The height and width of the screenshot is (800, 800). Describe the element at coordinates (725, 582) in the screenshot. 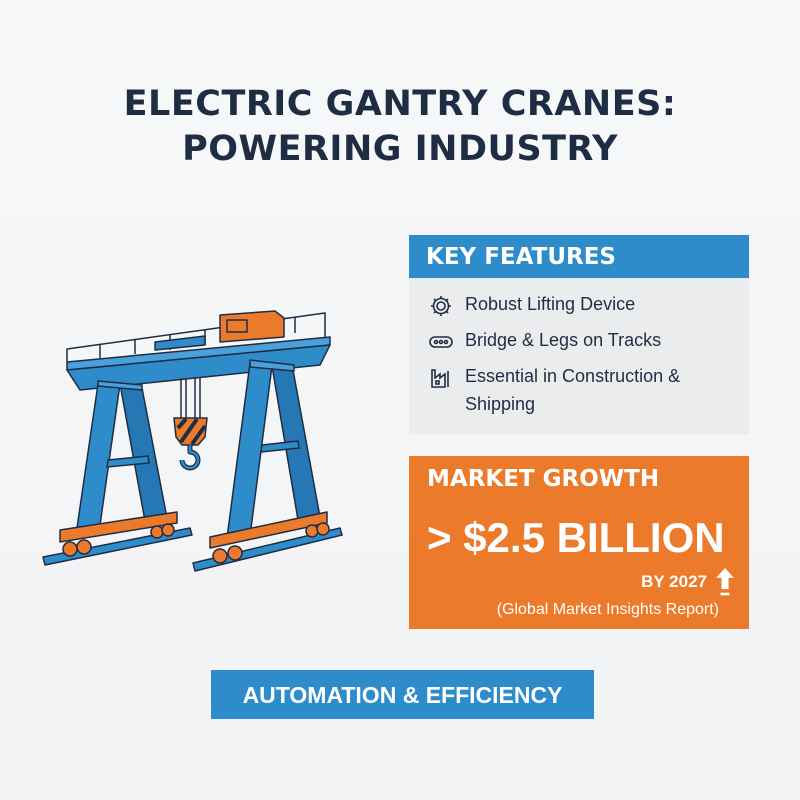

I see `arrow-up-icon` at that location.